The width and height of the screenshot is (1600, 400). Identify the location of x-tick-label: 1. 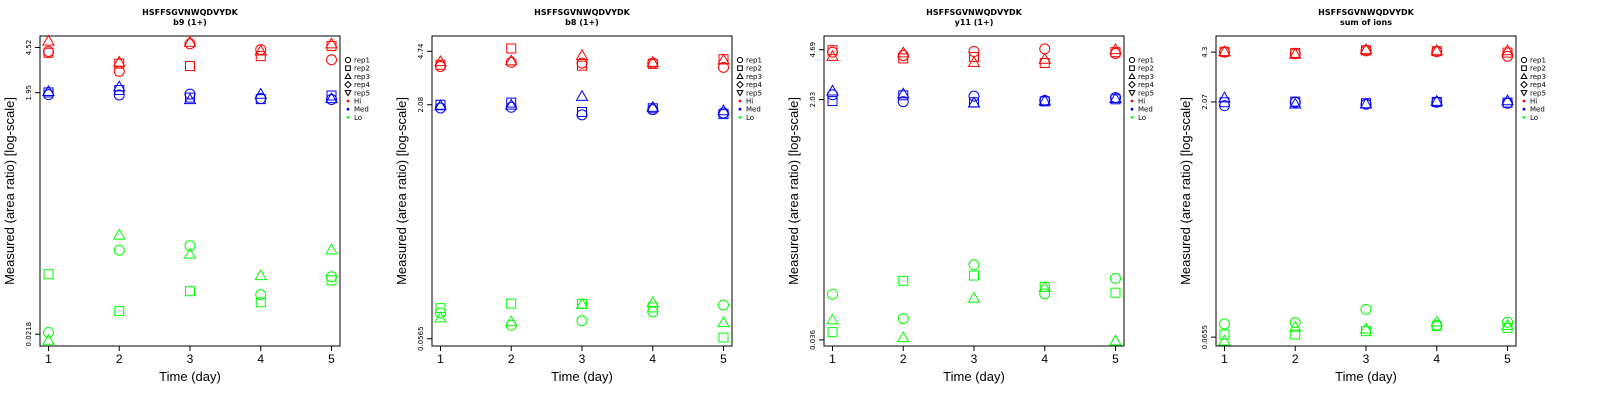
(440, 359).